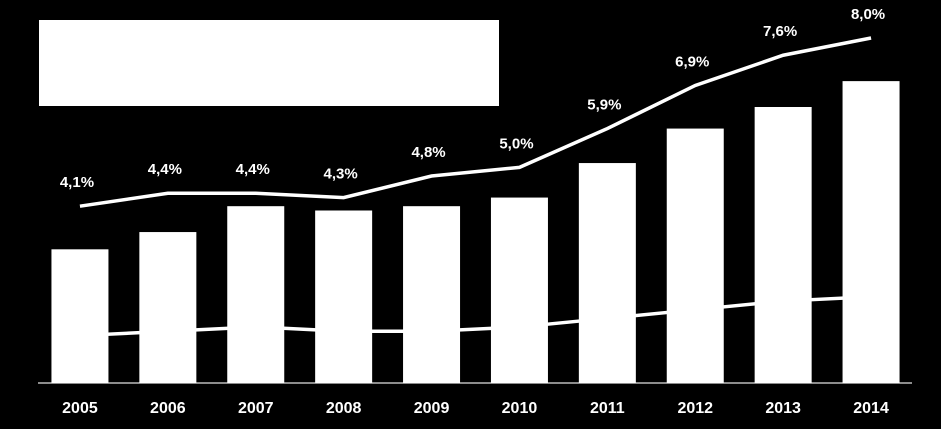  What do you see at coordinates (269, 63) in the screenshot?
I see `legend-box` at bounding box center [269, 63].